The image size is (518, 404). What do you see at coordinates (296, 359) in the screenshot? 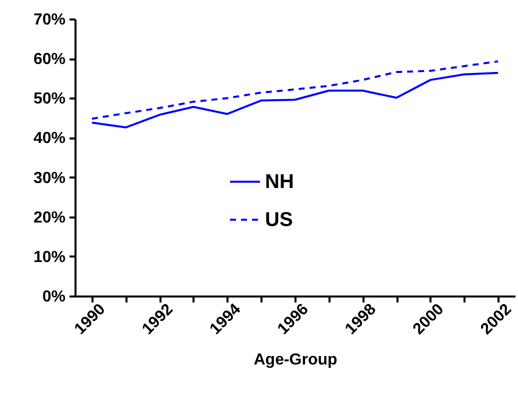
I see `x-axis-title: Age-Group` at bounding box center [296, 359].